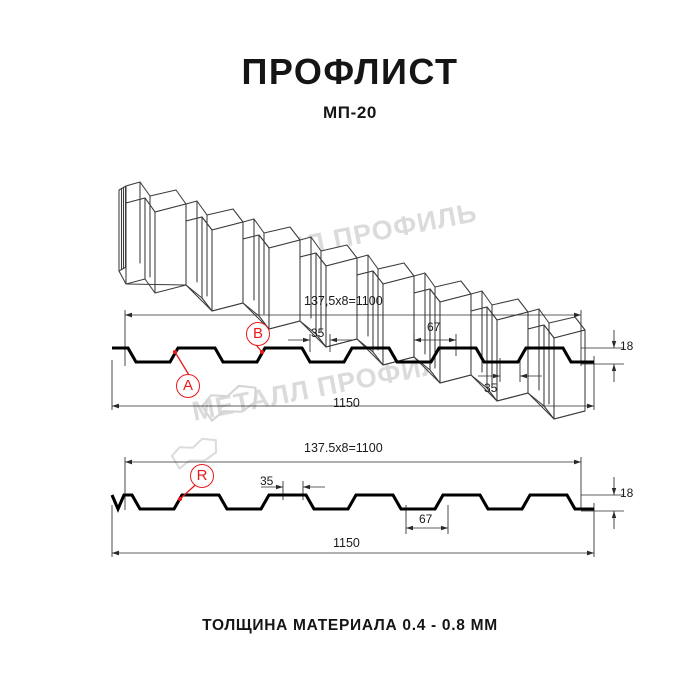 This screenshot has height=700, width=700. Describe the element at coordinates (434, 327) in the screenshot. I see `dim-67-section1: 67` at that location.